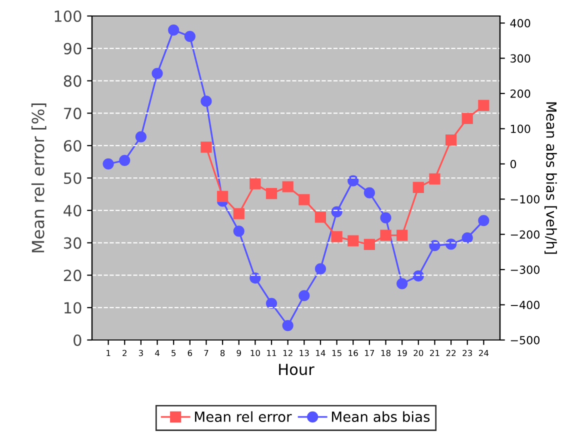 This screenshot has height=435, width=567. Describe the element at coordinates (73, 114) in the screenshot. I see `y-tick-label: 70` at that location.